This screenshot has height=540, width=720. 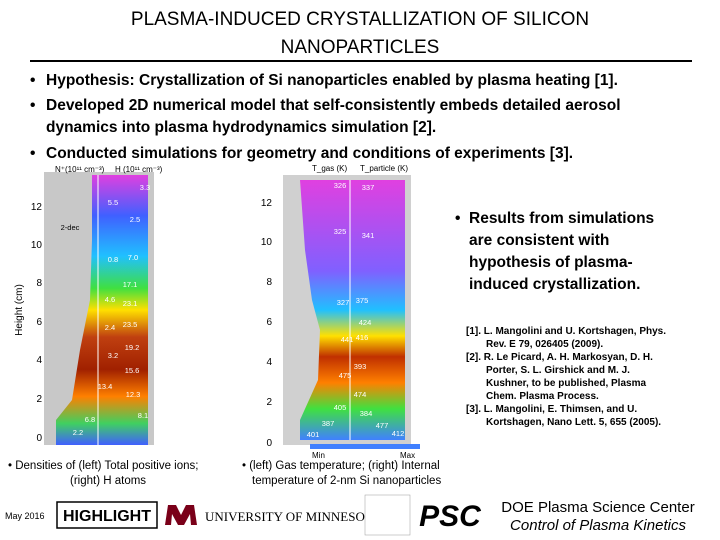 I want to click on contour-label: 474, so click(x=360, y=394).